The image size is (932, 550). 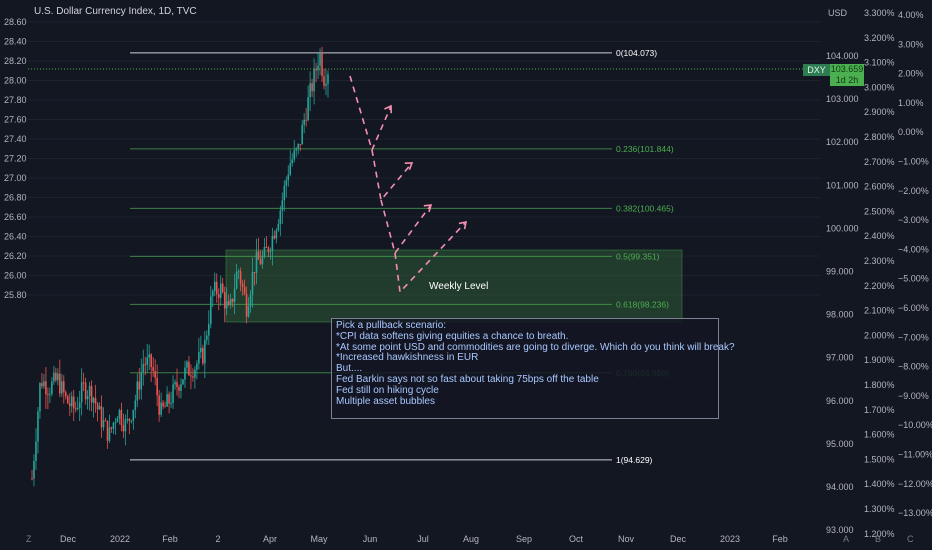 I want to click on auto-scale-button: A, so click(x=846, y=539).